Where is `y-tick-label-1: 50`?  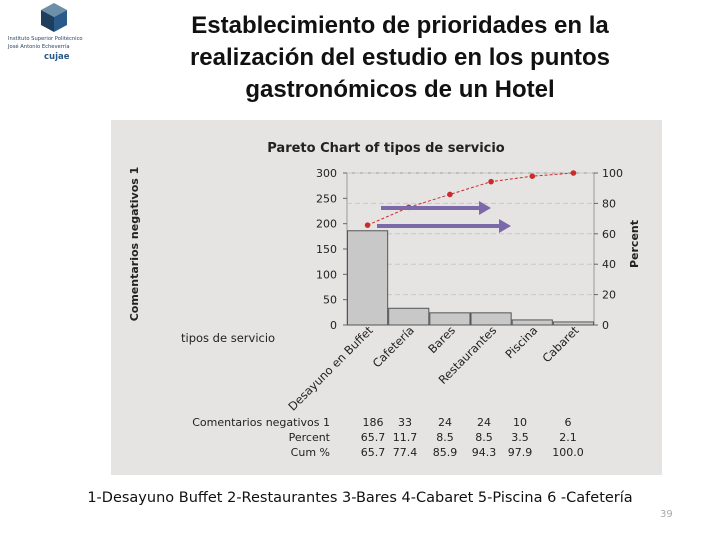
y-tick-label-1: 50 is located at coordinates (330, 300).